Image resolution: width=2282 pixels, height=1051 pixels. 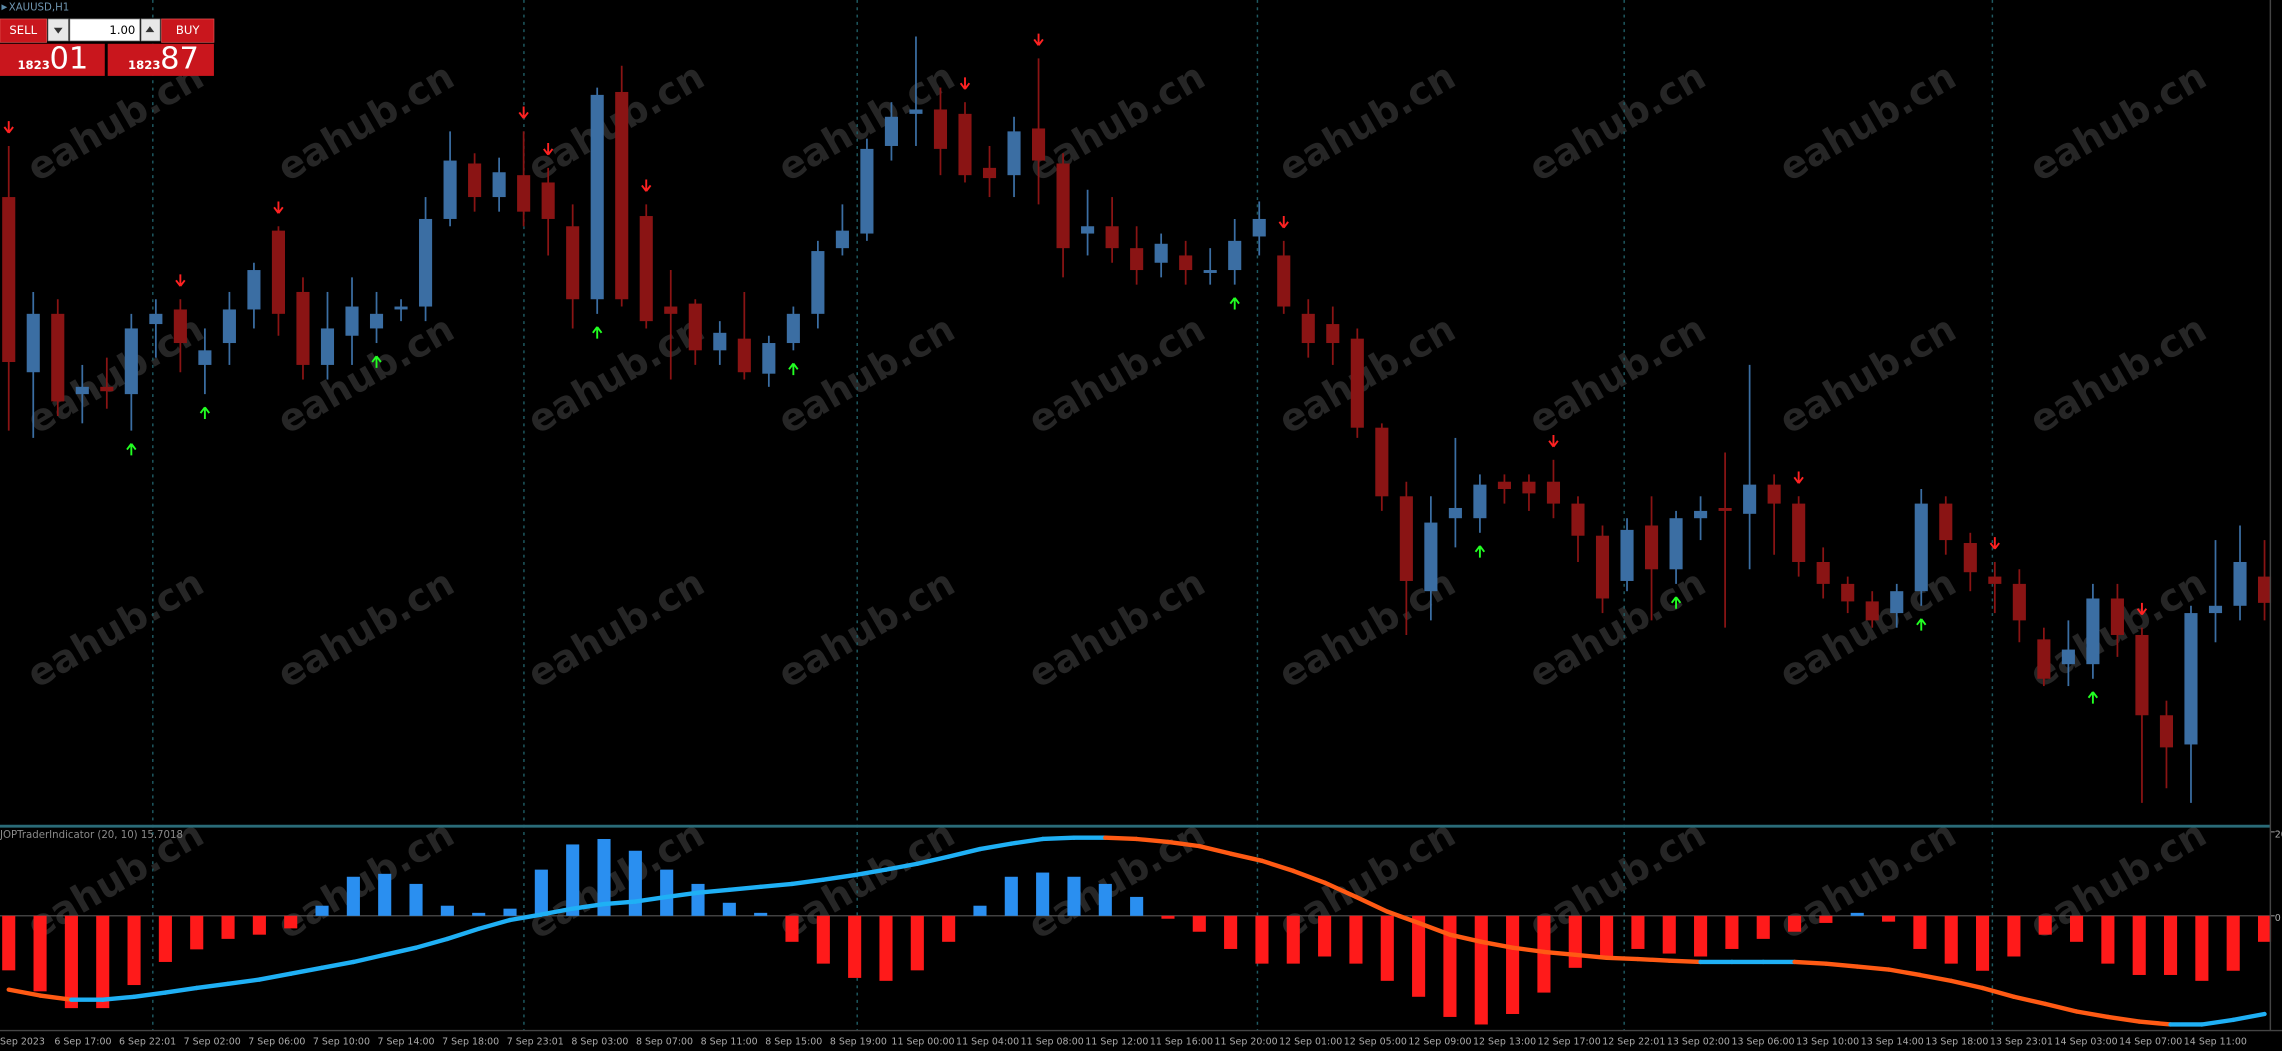 What do you see at coordinates (2278, 918) in the screenshot?
I see `y-tick-label: 0` at bounding box center [2278, 918].